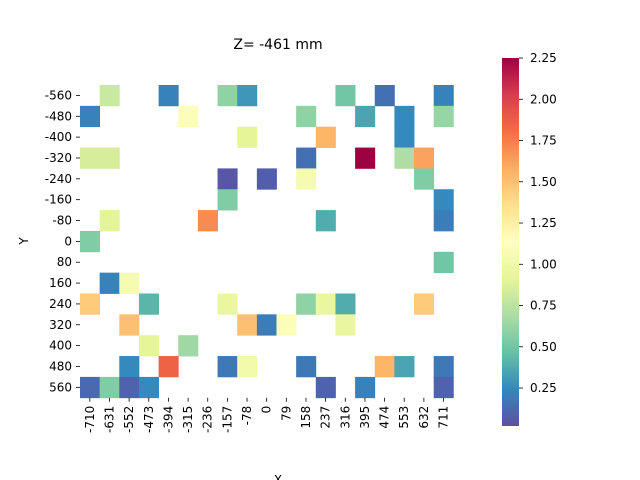 The width and height of the screenshot is (640, 480). What do you see at coordinates (345, 417) in the screenshot?
I see `x-tick-label: 316` at bounding box center [345, 417].